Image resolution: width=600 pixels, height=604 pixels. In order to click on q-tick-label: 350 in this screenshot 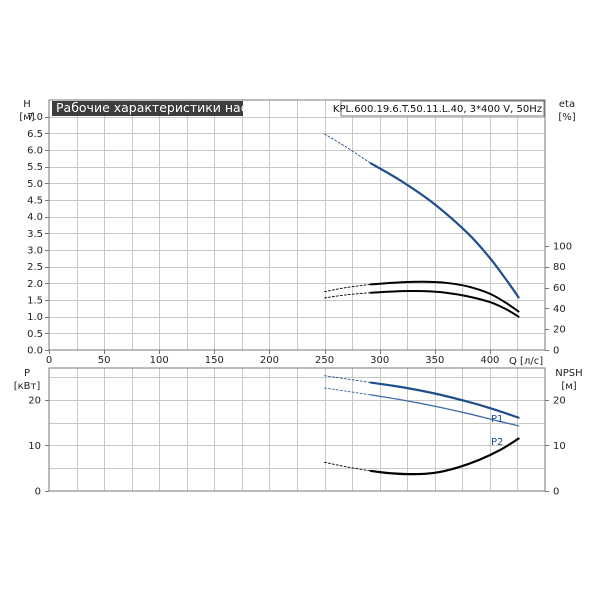, I will do `click(434, 360)`.